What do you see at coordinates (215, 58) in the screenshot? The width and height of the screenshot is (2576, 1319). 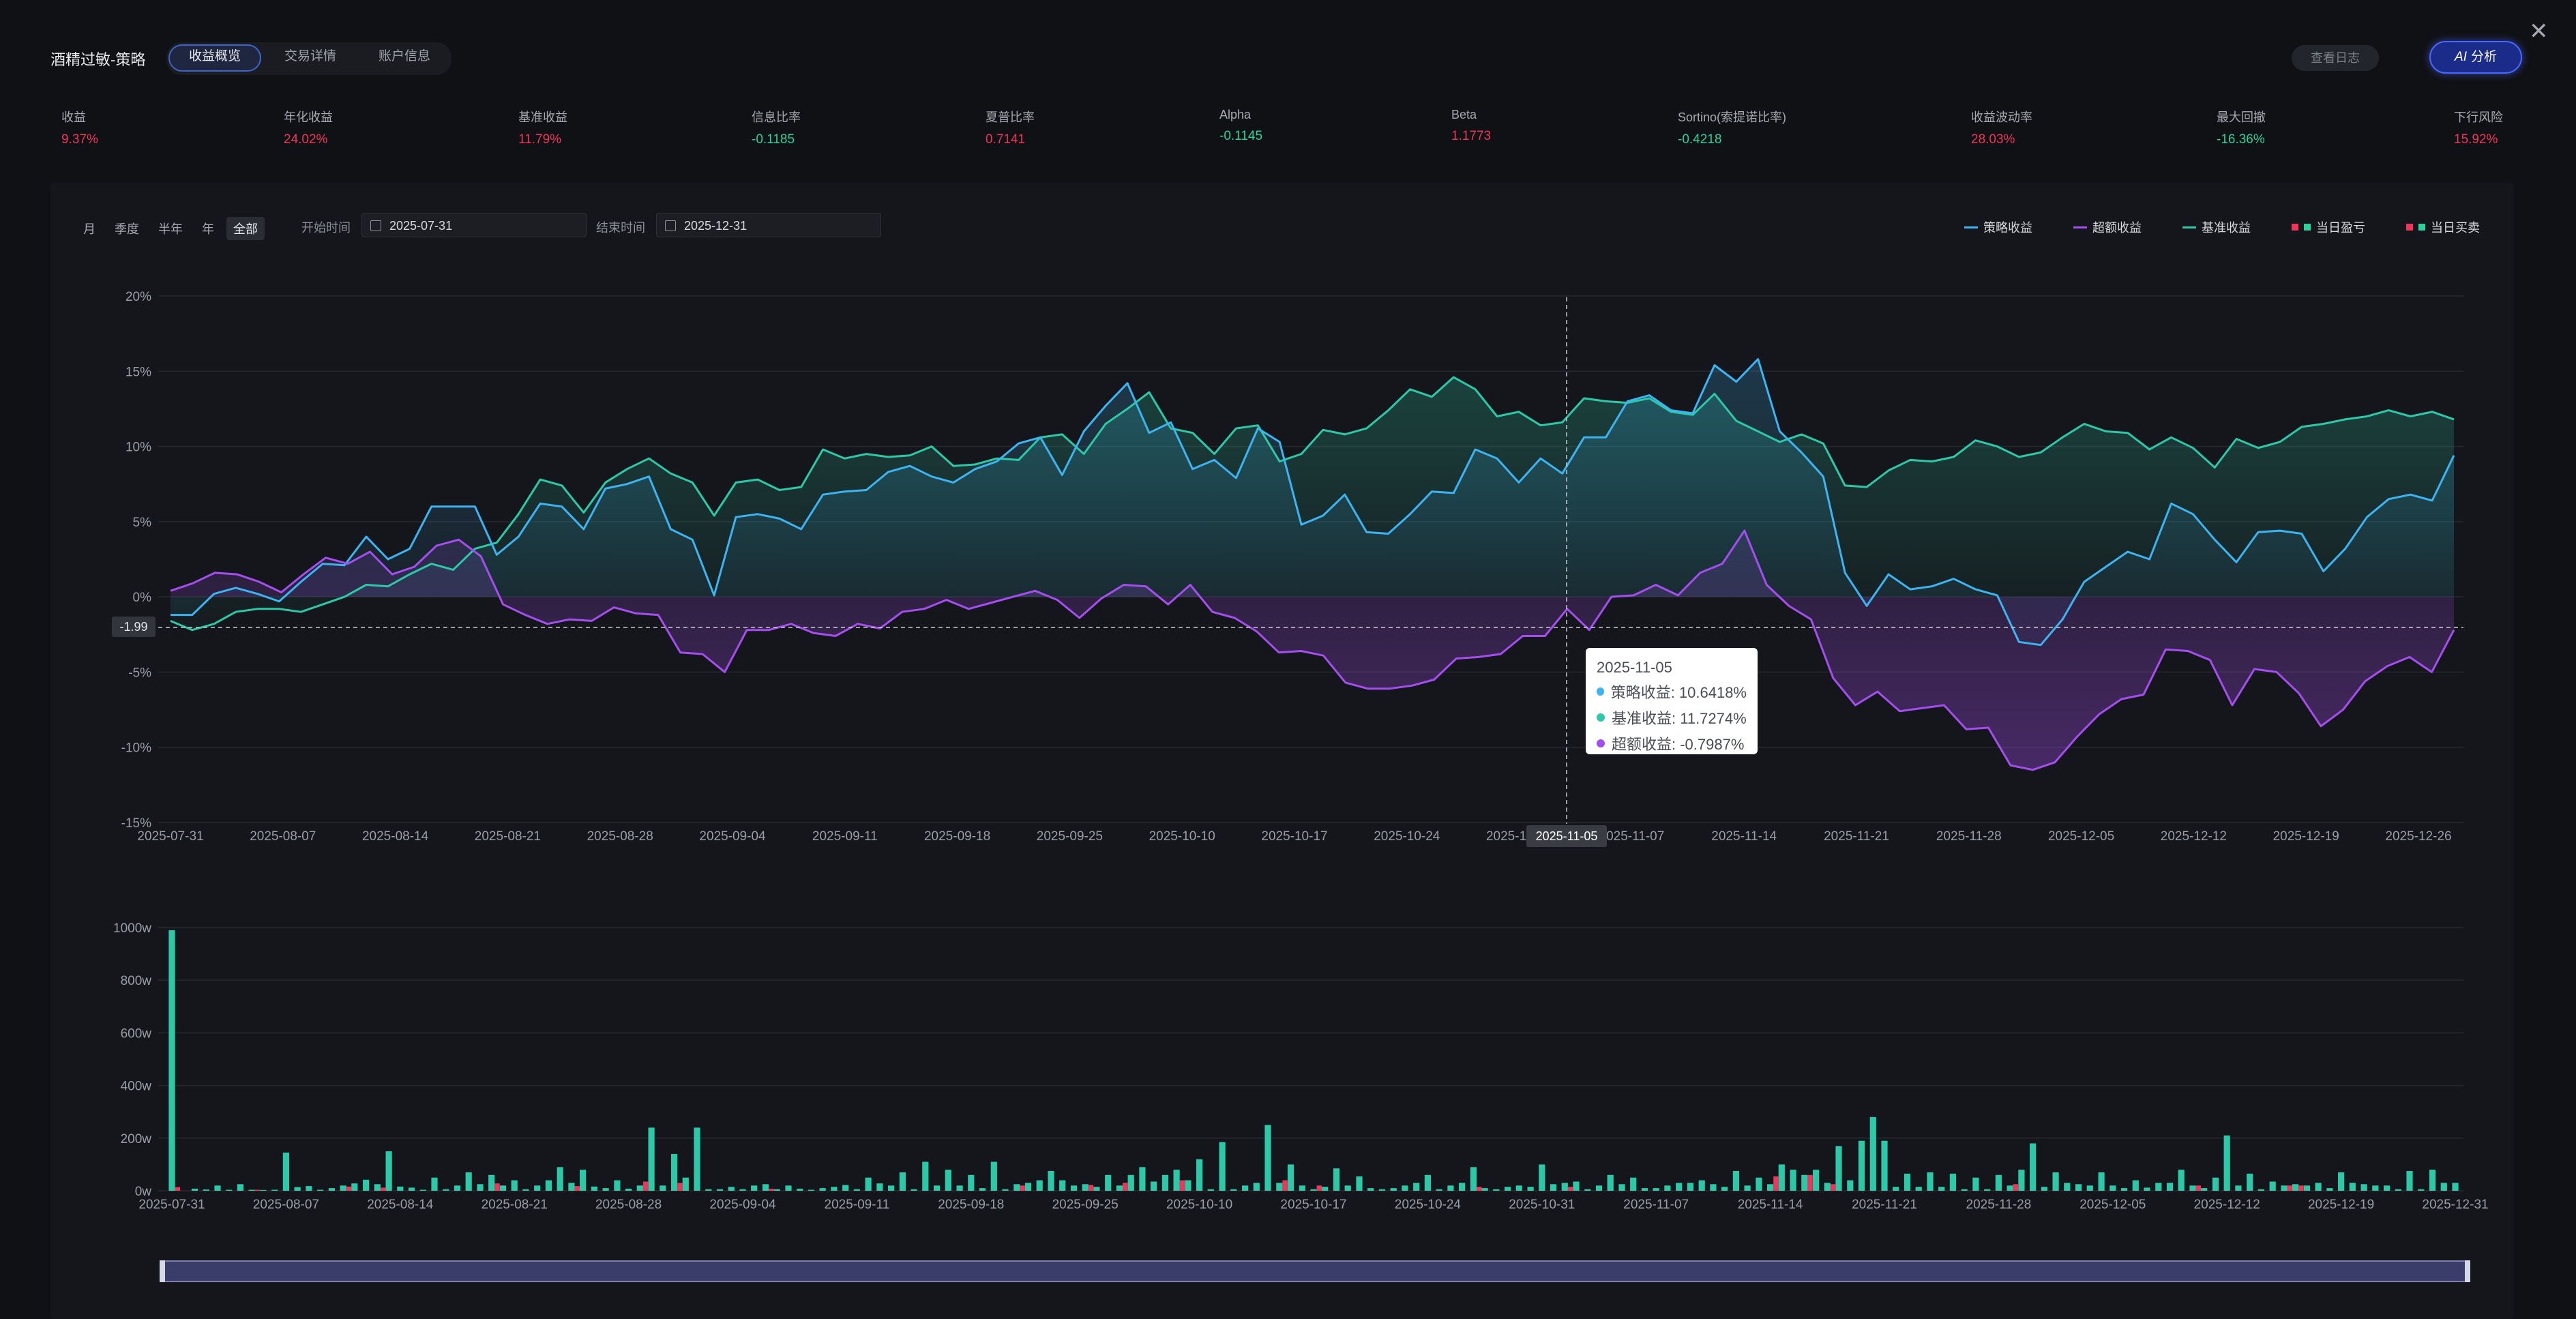 I see `tab-overview: 收益概览` at bounding box center [215, 58].